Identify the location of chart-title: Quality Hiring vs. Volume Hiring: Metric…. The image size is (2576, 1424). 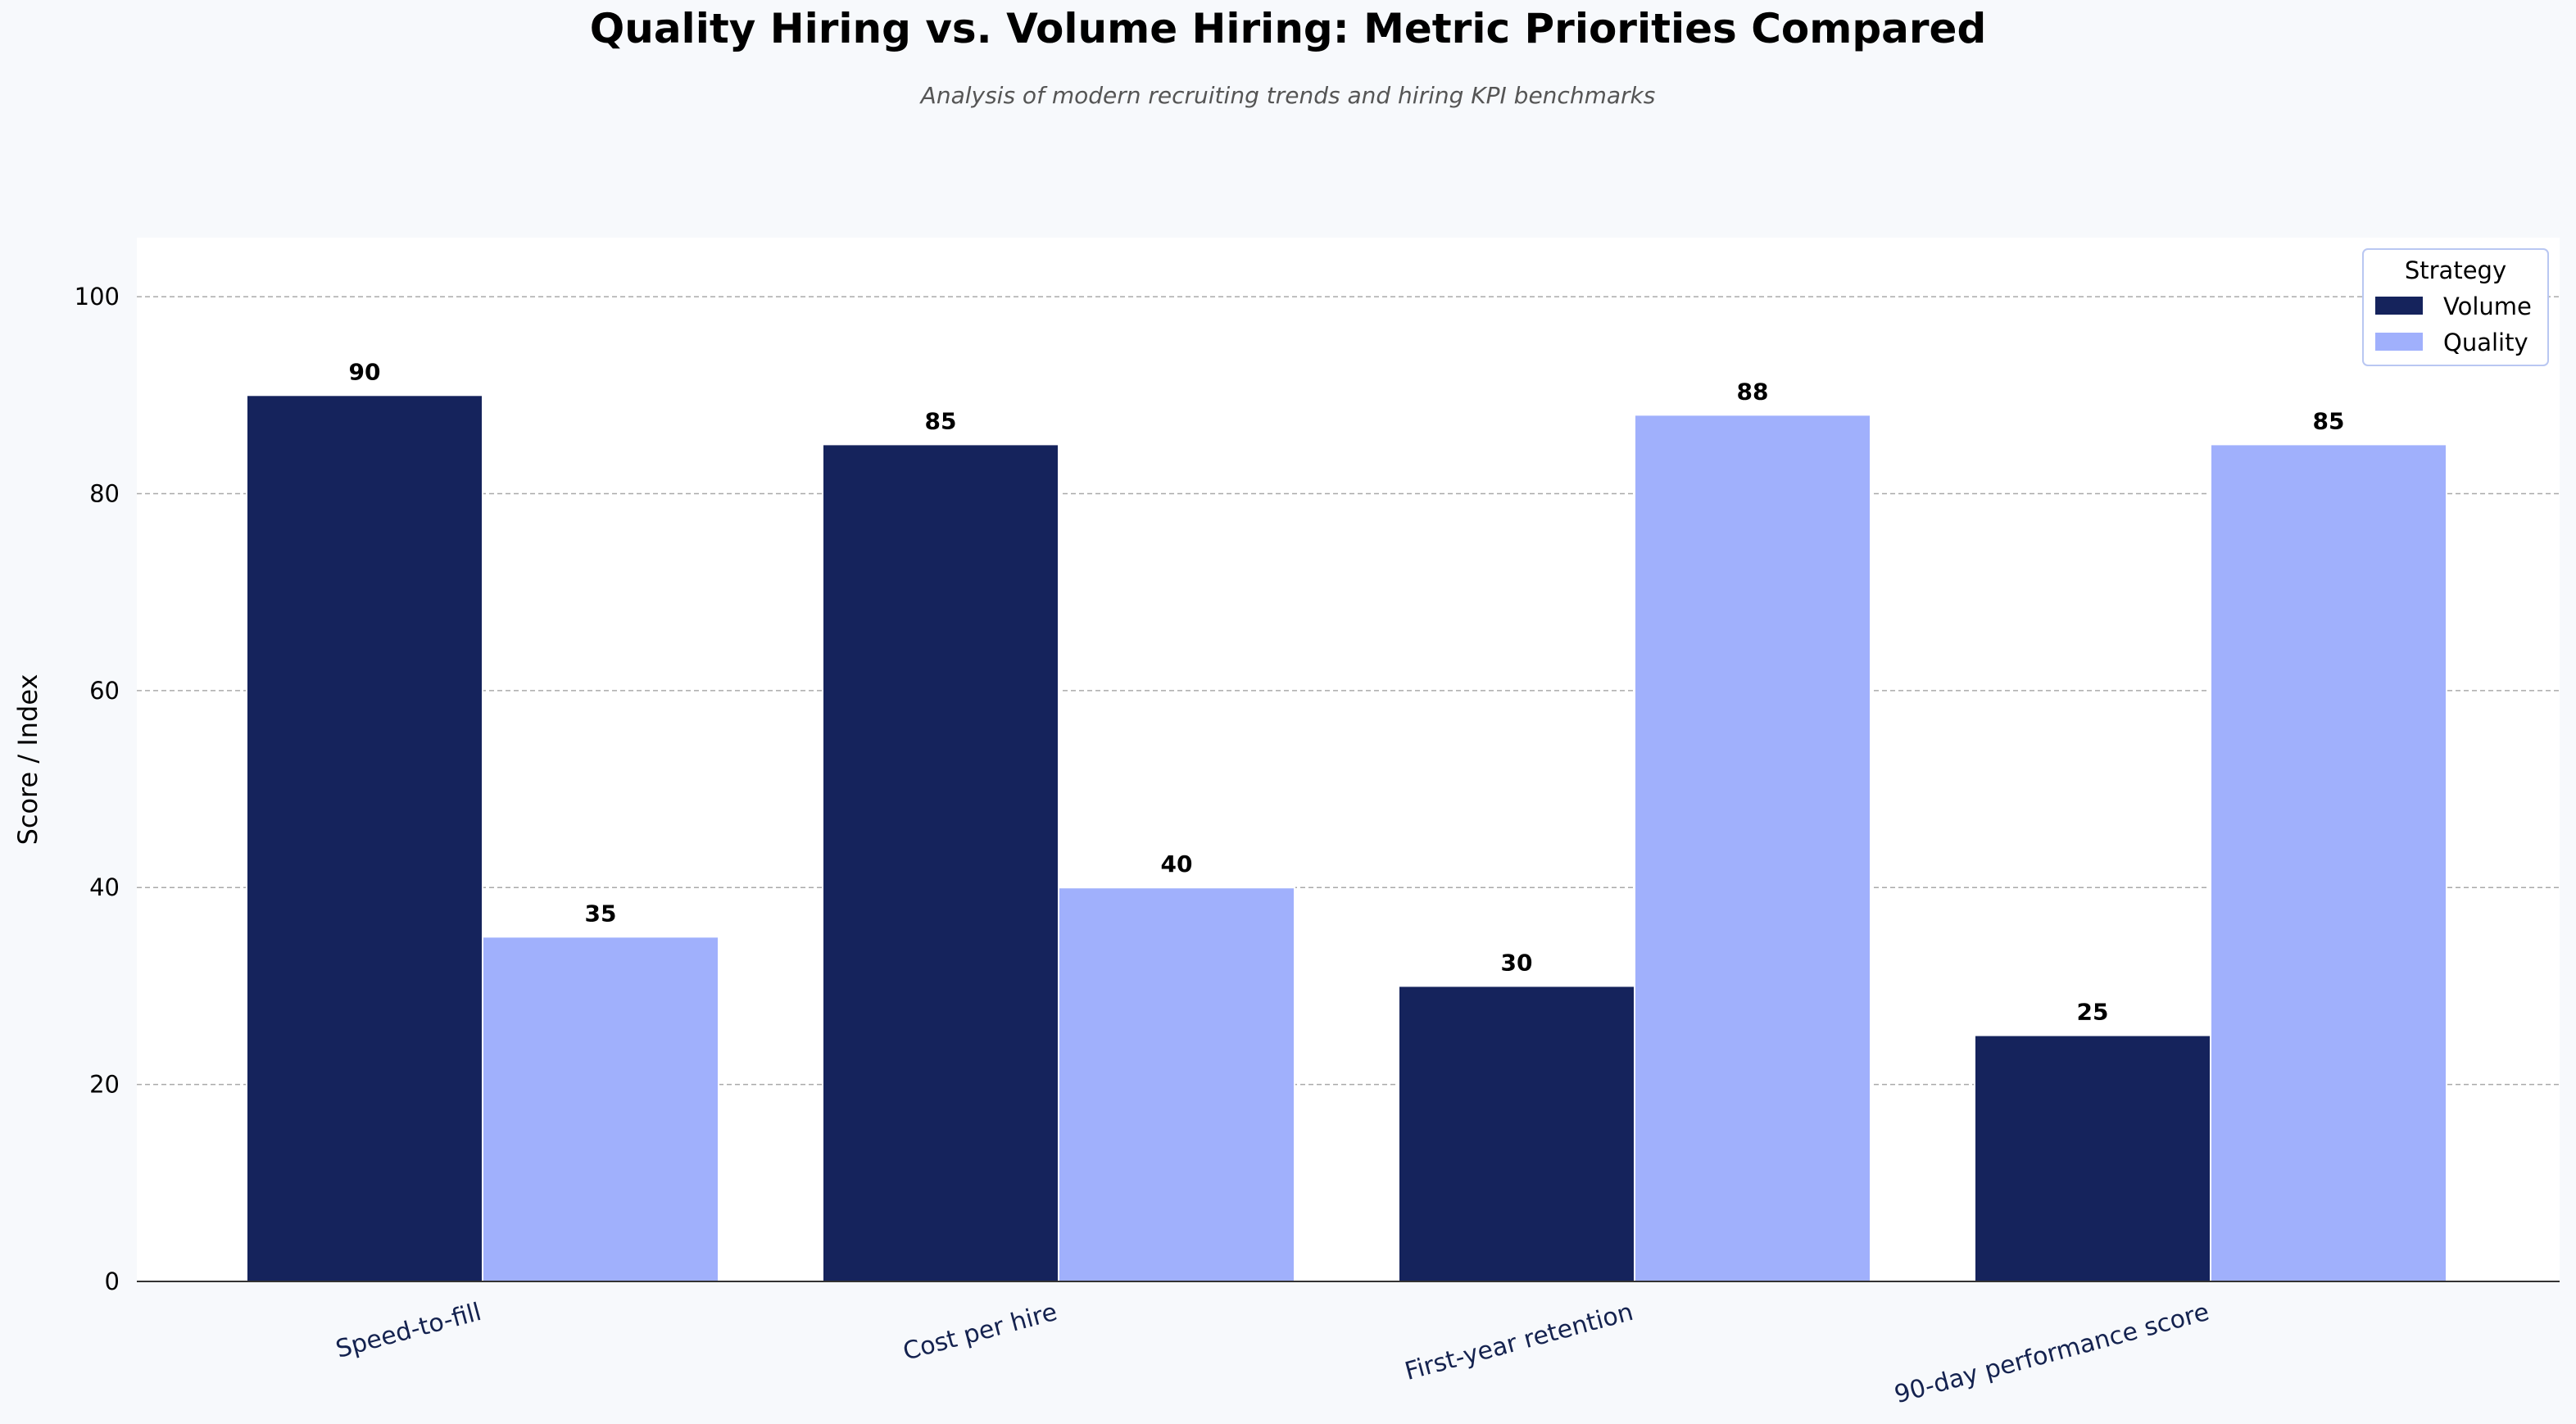
(1288, 28).